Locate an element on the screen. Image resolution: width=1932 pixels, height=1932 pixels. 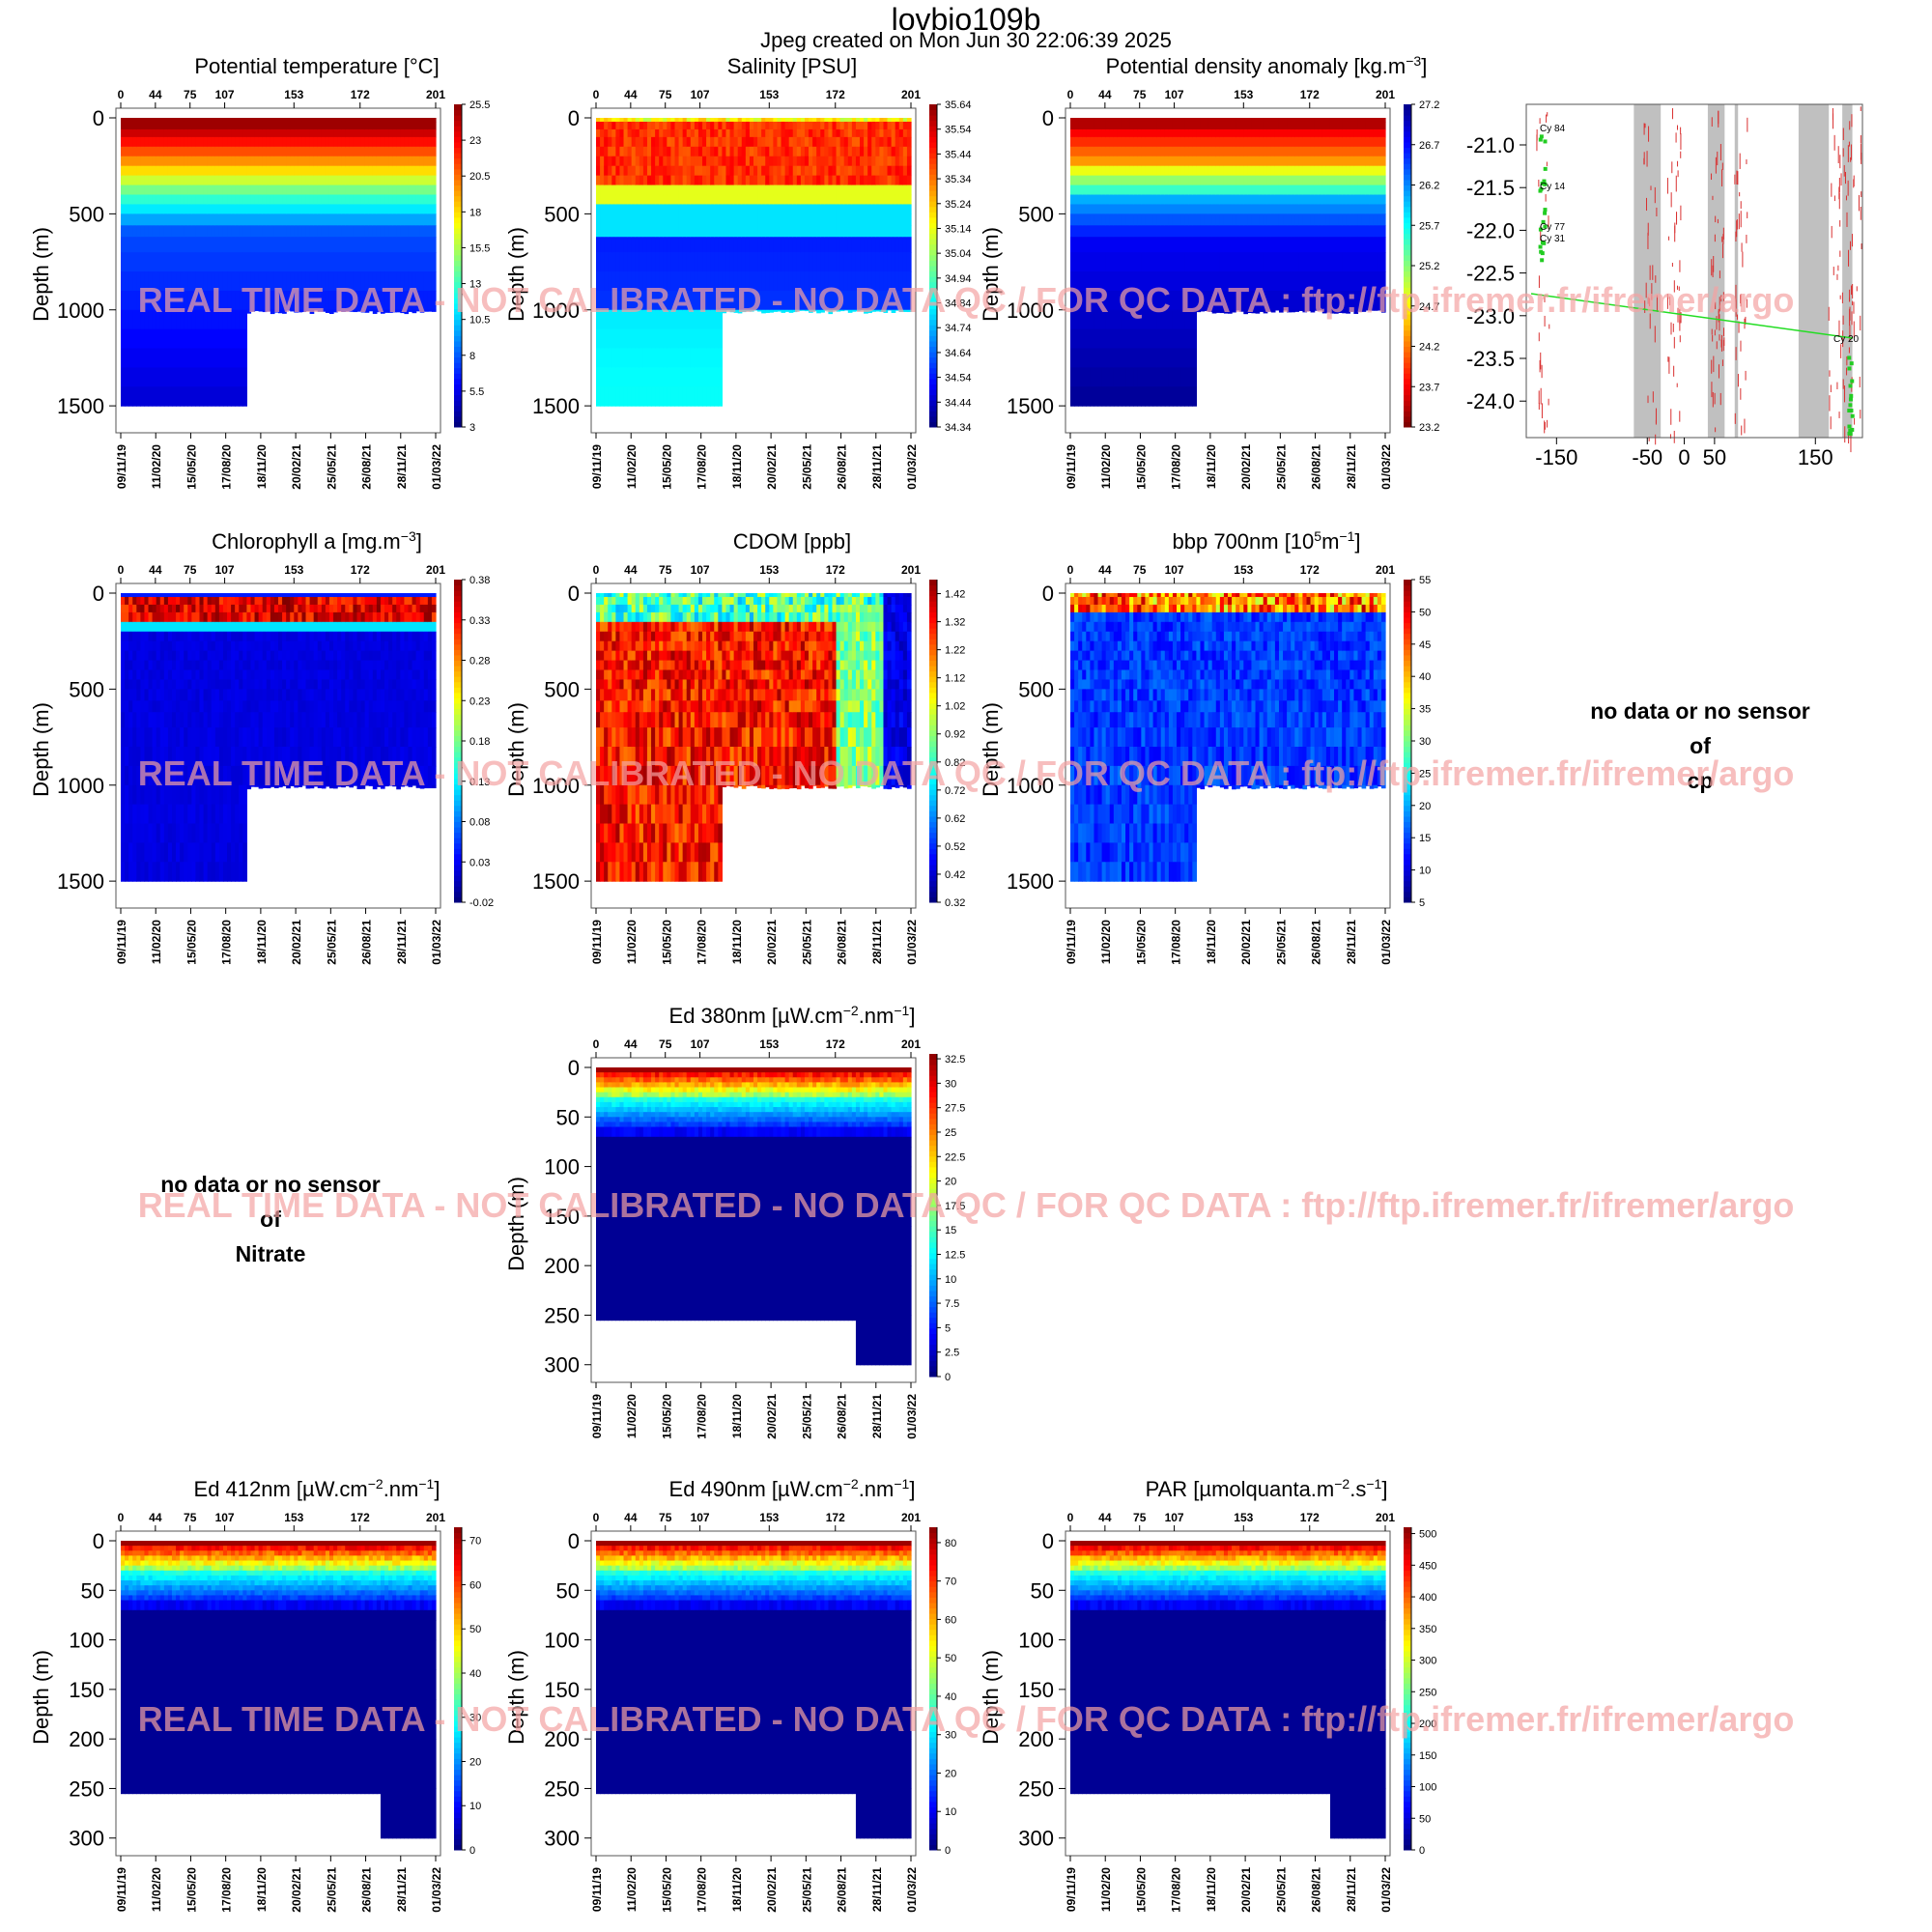
y-tick-label: 1500 is located at coordinates (556, 406).